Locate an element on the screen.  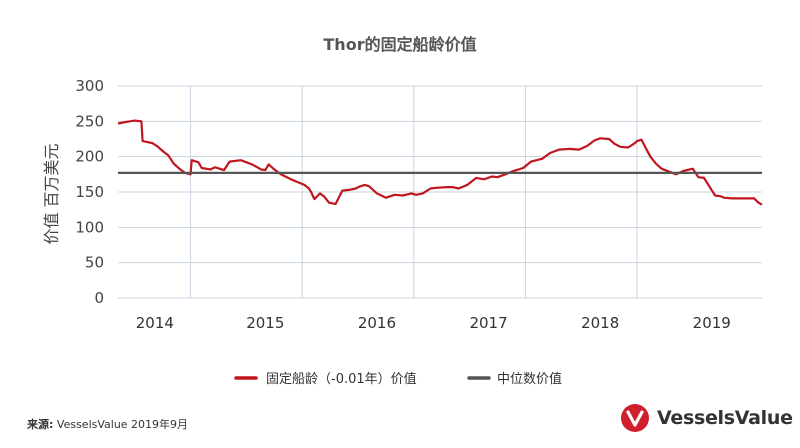
source-note: 来源: VesselsValue 2019年9月 is located at coordinates (107, 424).